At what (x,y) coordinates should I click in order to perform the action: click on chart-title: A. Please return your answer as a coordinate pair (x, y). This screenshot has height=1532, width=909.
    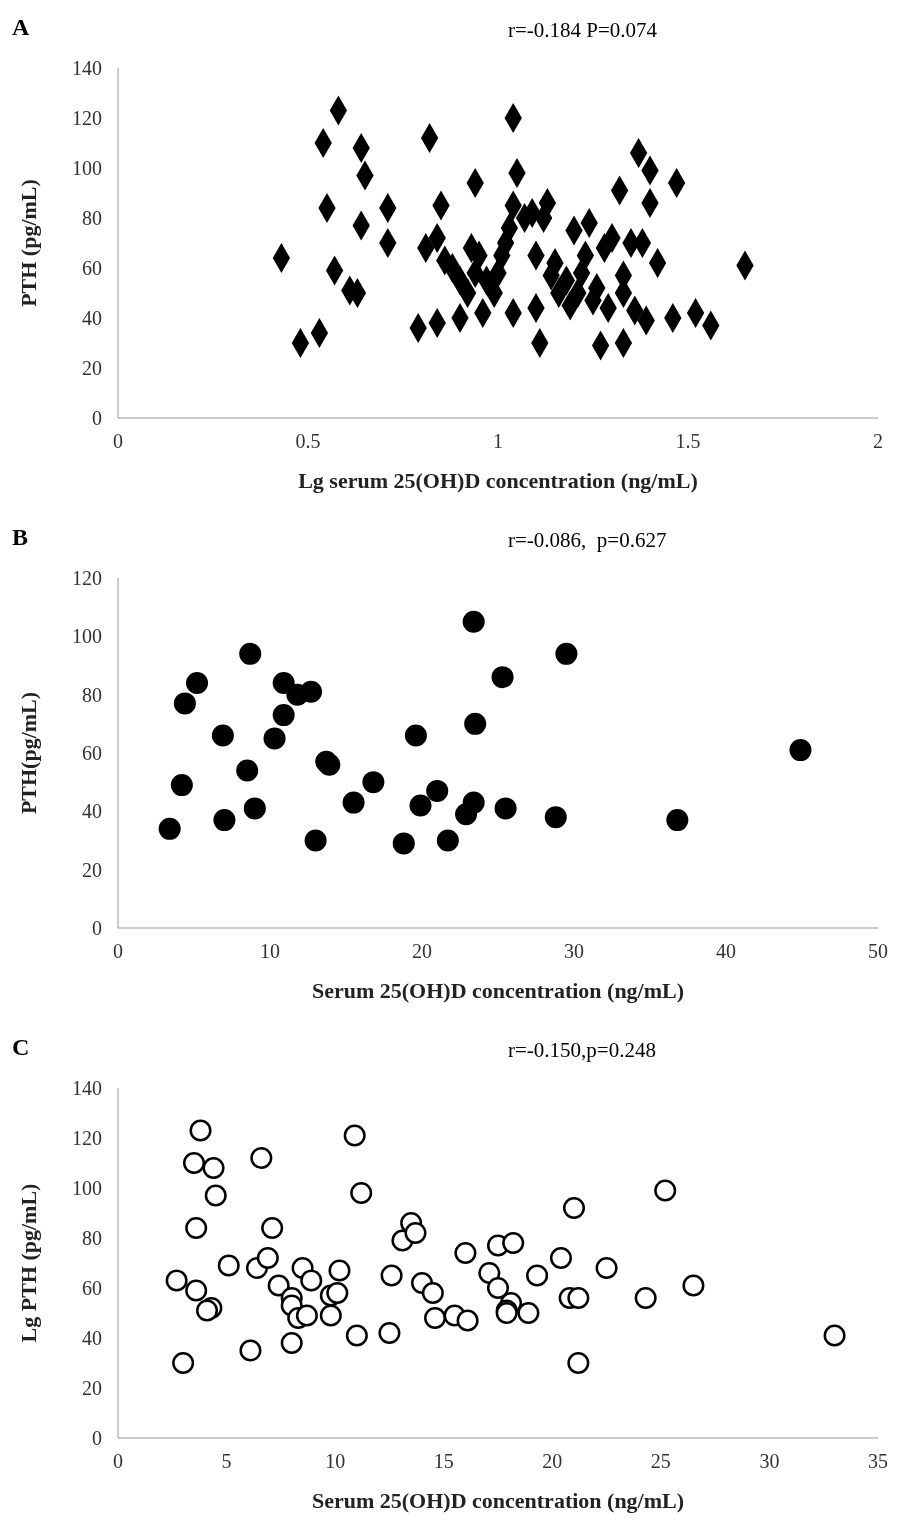
    Looking at the image, I should click on (21, 27).